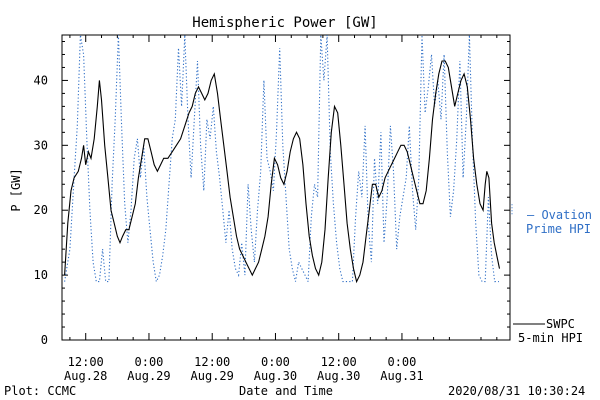  I want to click on footer-plot-credit: Plot: CCMC, so click(40, 391).